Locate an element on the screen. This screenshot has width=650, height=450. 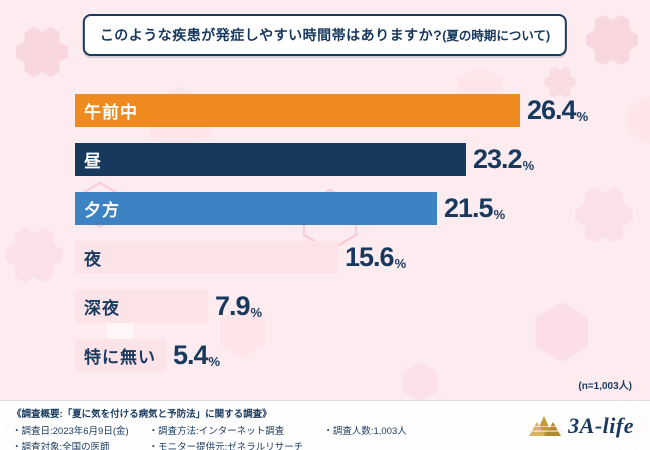
survey-overview-heading: 《調査概要:「夏に気を付ける病気と予防法」に関する調査》 is located at coordinates (142, 414).